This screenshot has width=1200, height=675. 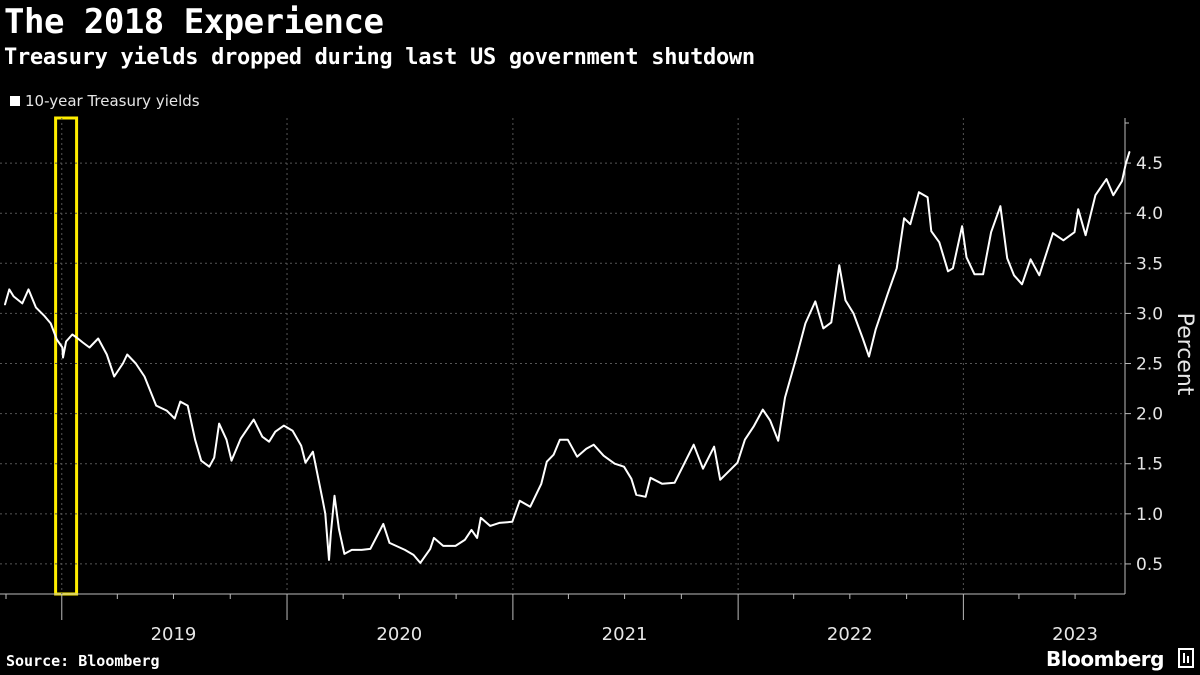 What do you see at coordinates (850, 634) in the screenshot?
I see `x-tick-label: 2022` at bounding box center [850, 634].